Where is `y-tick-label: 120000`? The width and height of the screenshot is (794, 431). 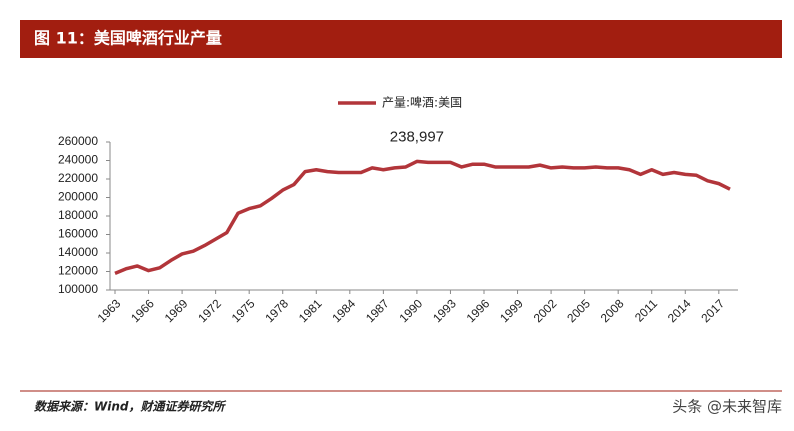
y-tick-label: 120000 is located at coordinates (78, 271).